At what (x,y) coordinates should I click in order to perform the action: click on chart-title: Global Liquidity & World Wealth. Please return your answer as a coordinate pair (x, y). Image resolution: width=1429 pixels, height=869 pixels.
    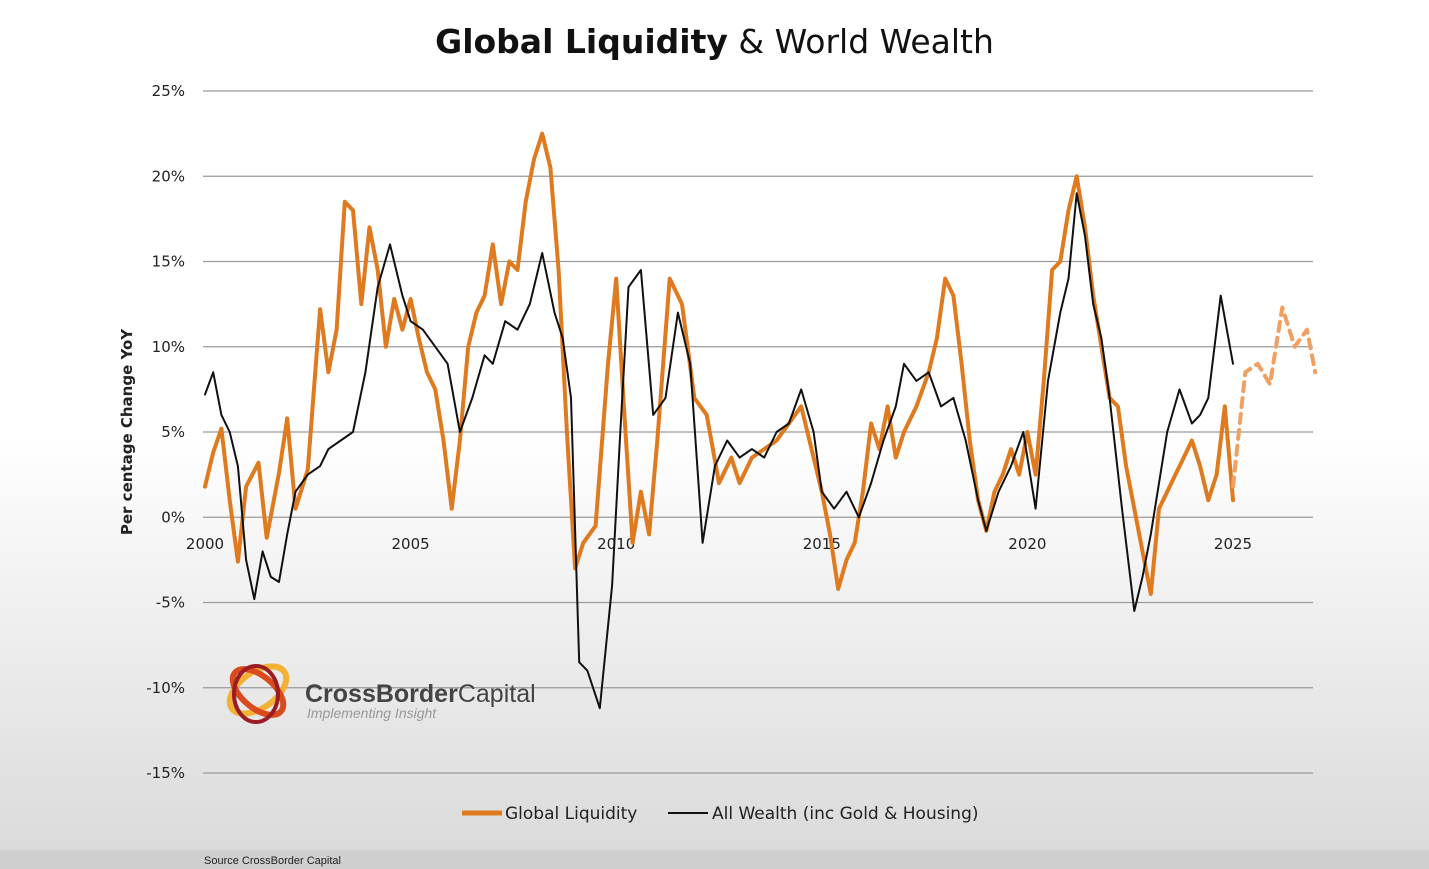
    Looking at the image, I should click on (714, 41).